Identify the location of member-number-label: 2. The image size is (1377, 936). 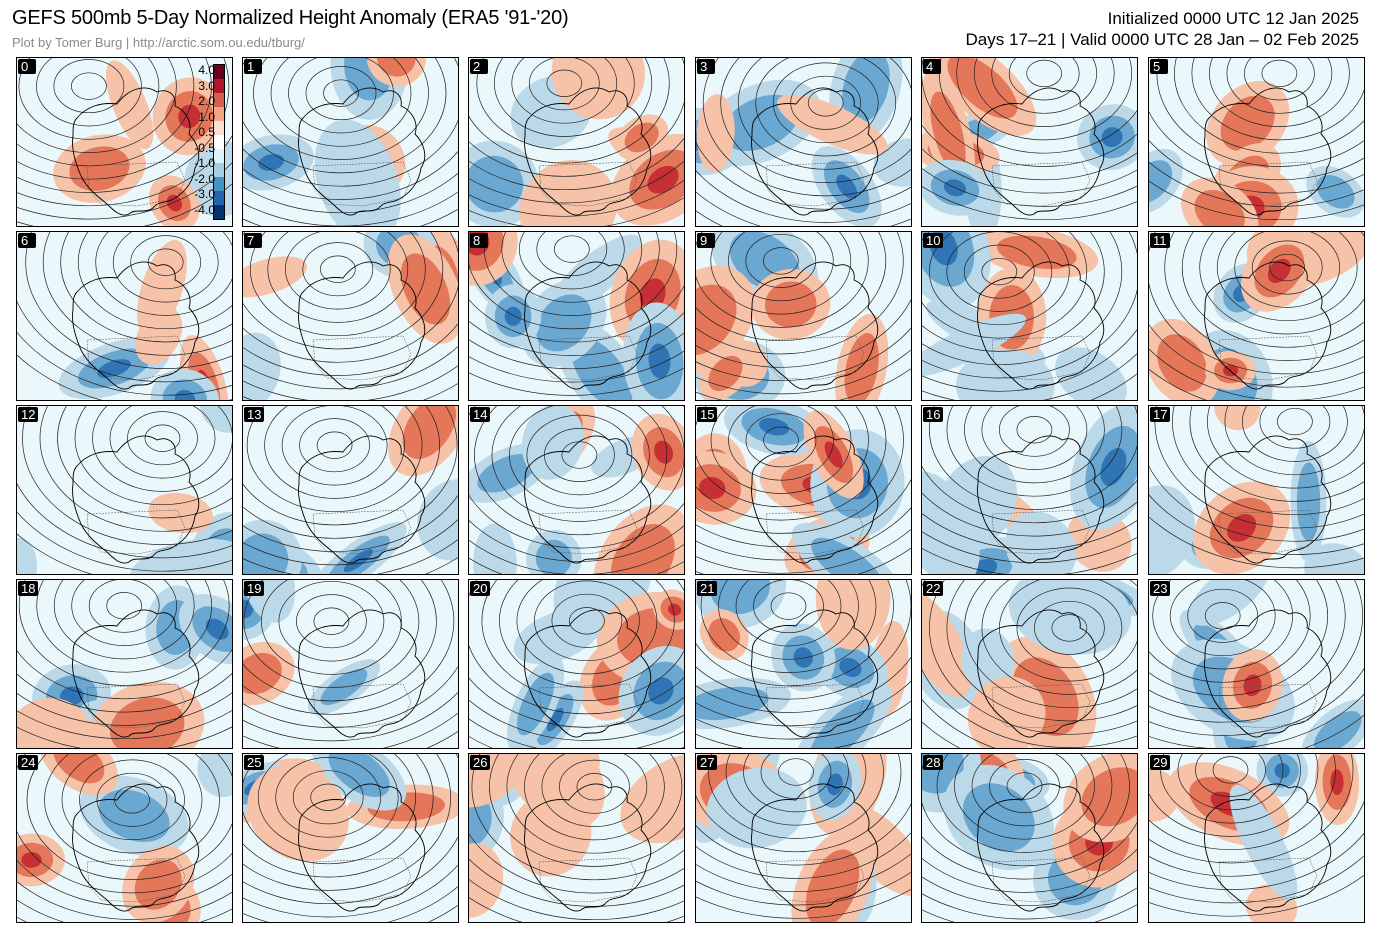
(479, 66).